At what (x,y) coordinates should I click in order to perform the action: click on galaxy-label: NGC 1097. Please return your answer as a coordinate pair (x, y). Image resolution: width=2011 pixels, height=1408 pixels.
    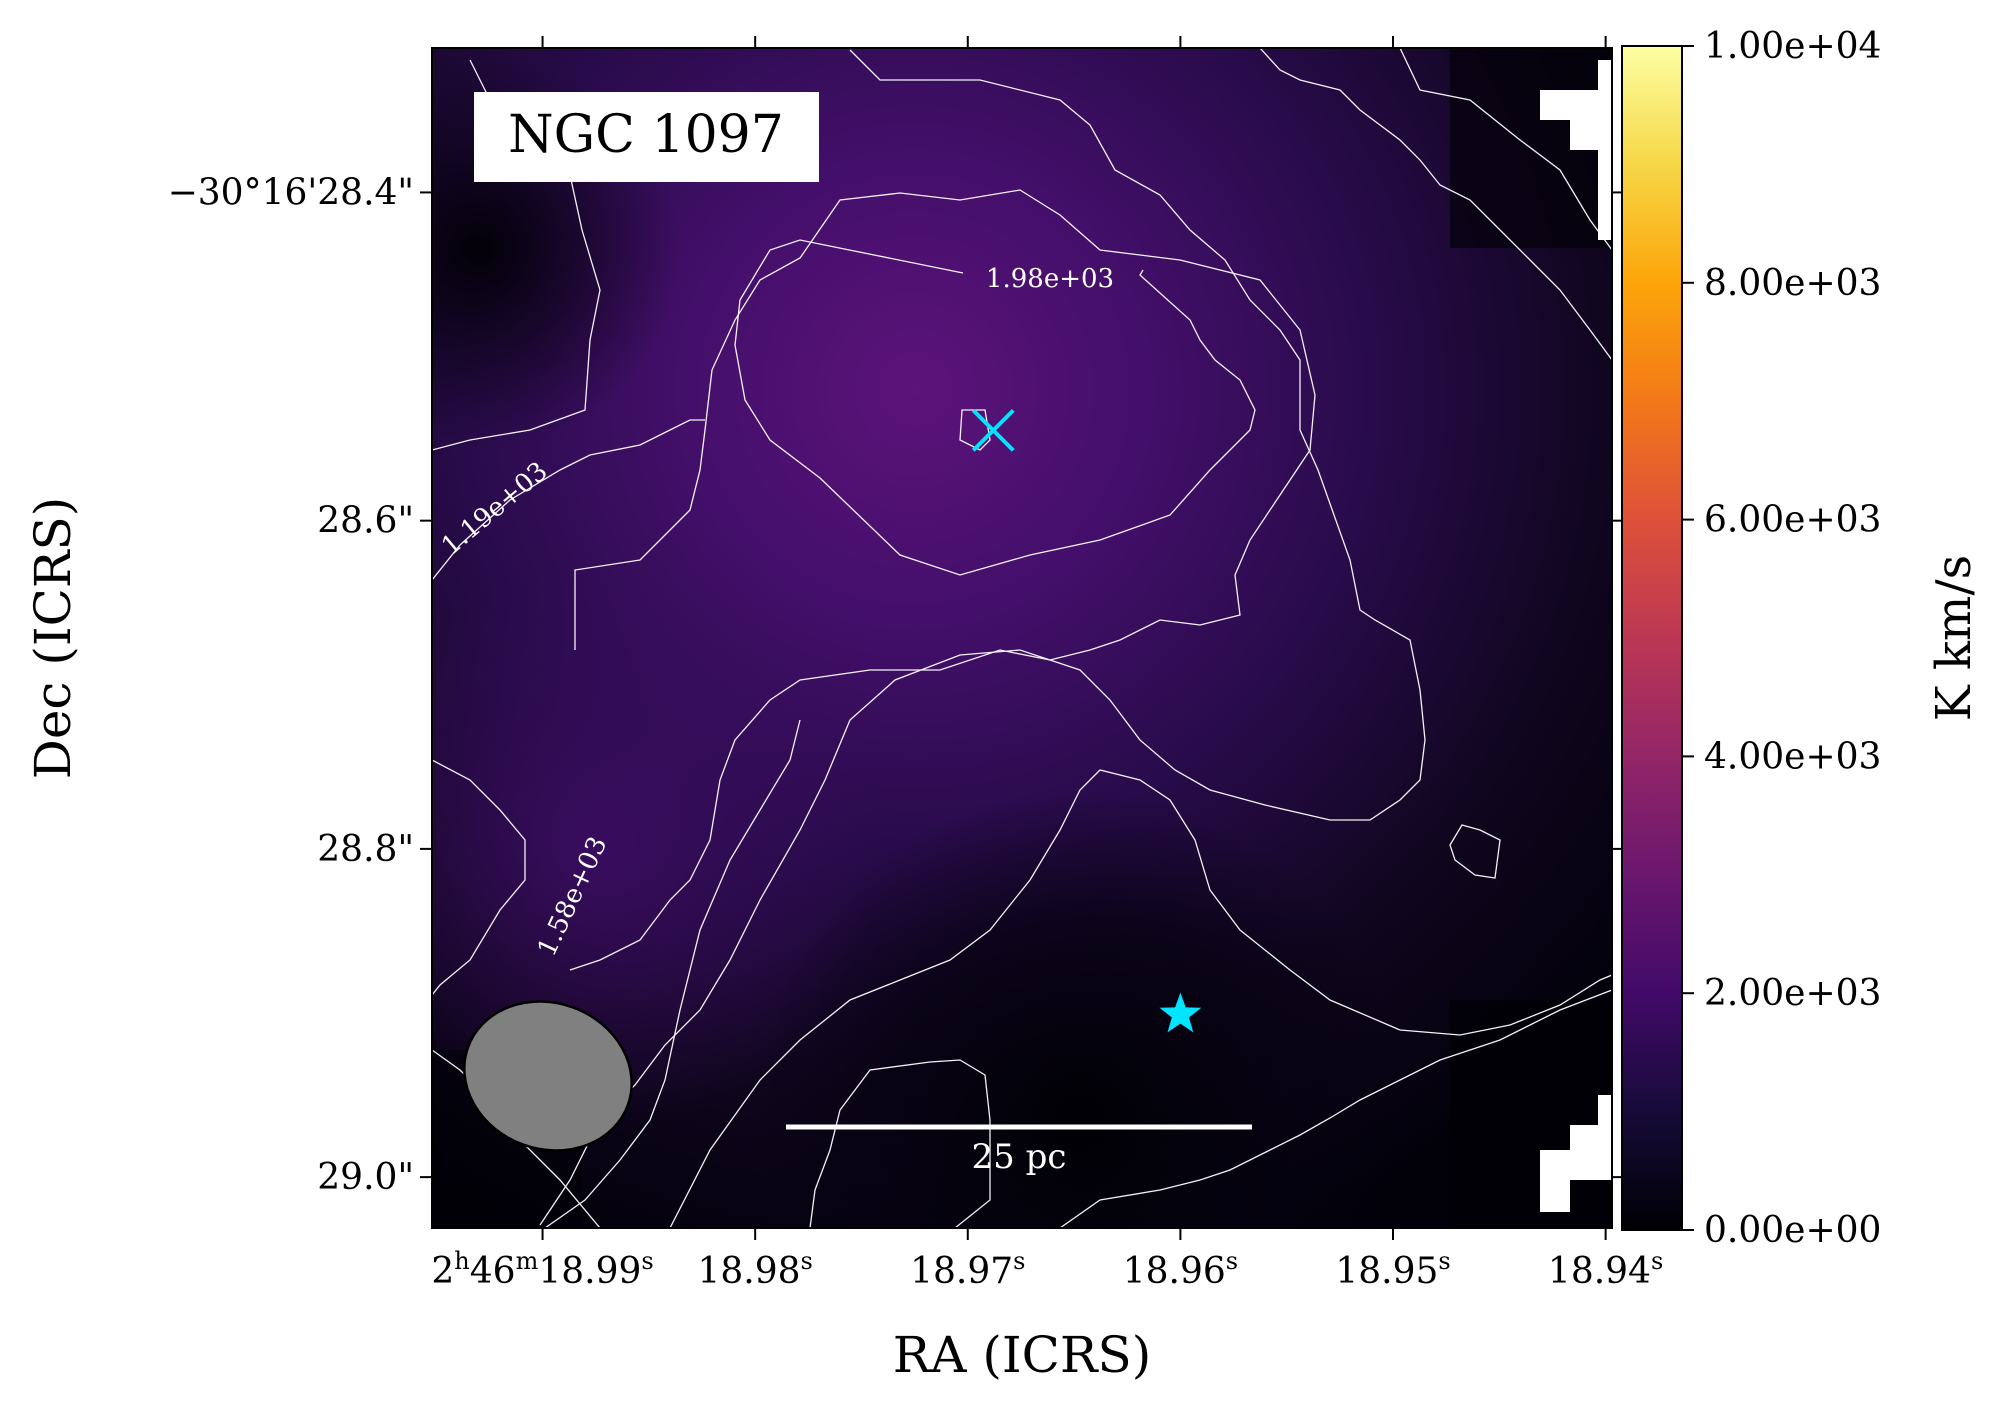
    Looking at the image, I should click on (646, 137).